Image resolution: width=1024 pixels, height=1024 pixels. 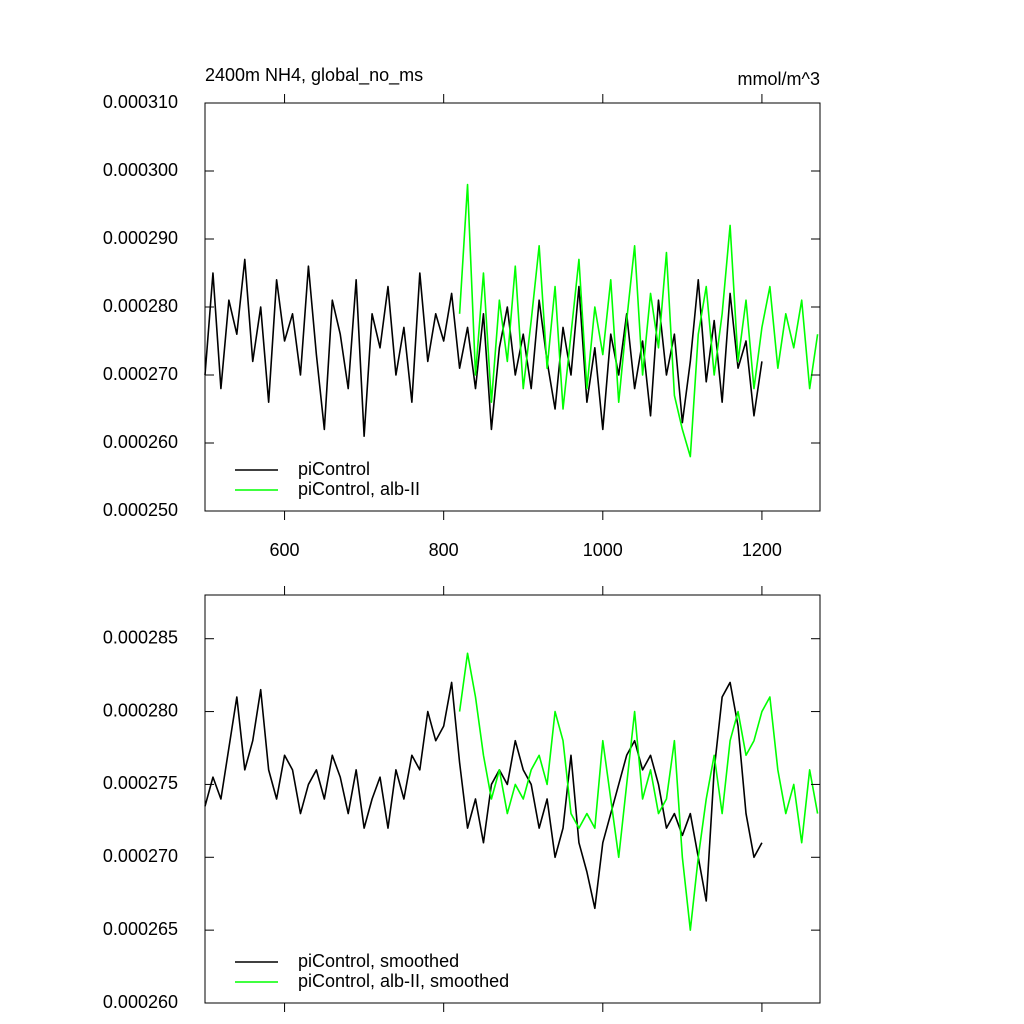 What do you see at coordinates (140, 929) in the screenshot?
I see `y-tick-label: 0.000265` at bounding box center [140, 929].